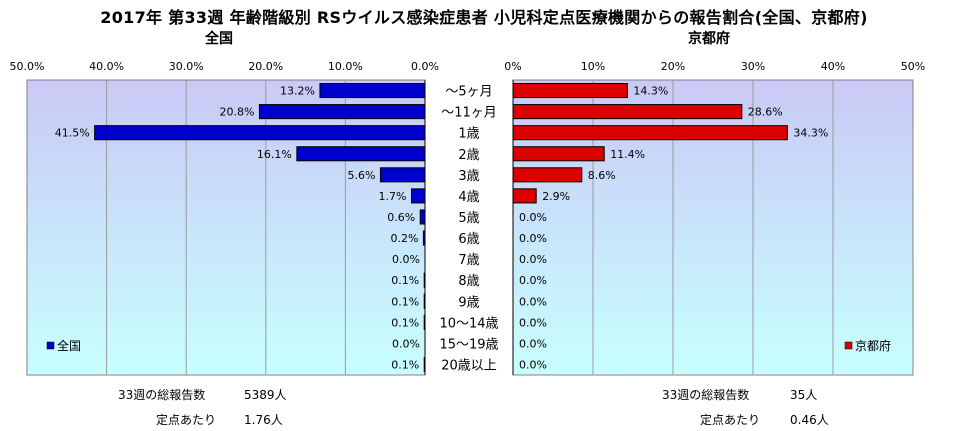  I want to click on national-tick-label: 50.0%, so click(27, 66).